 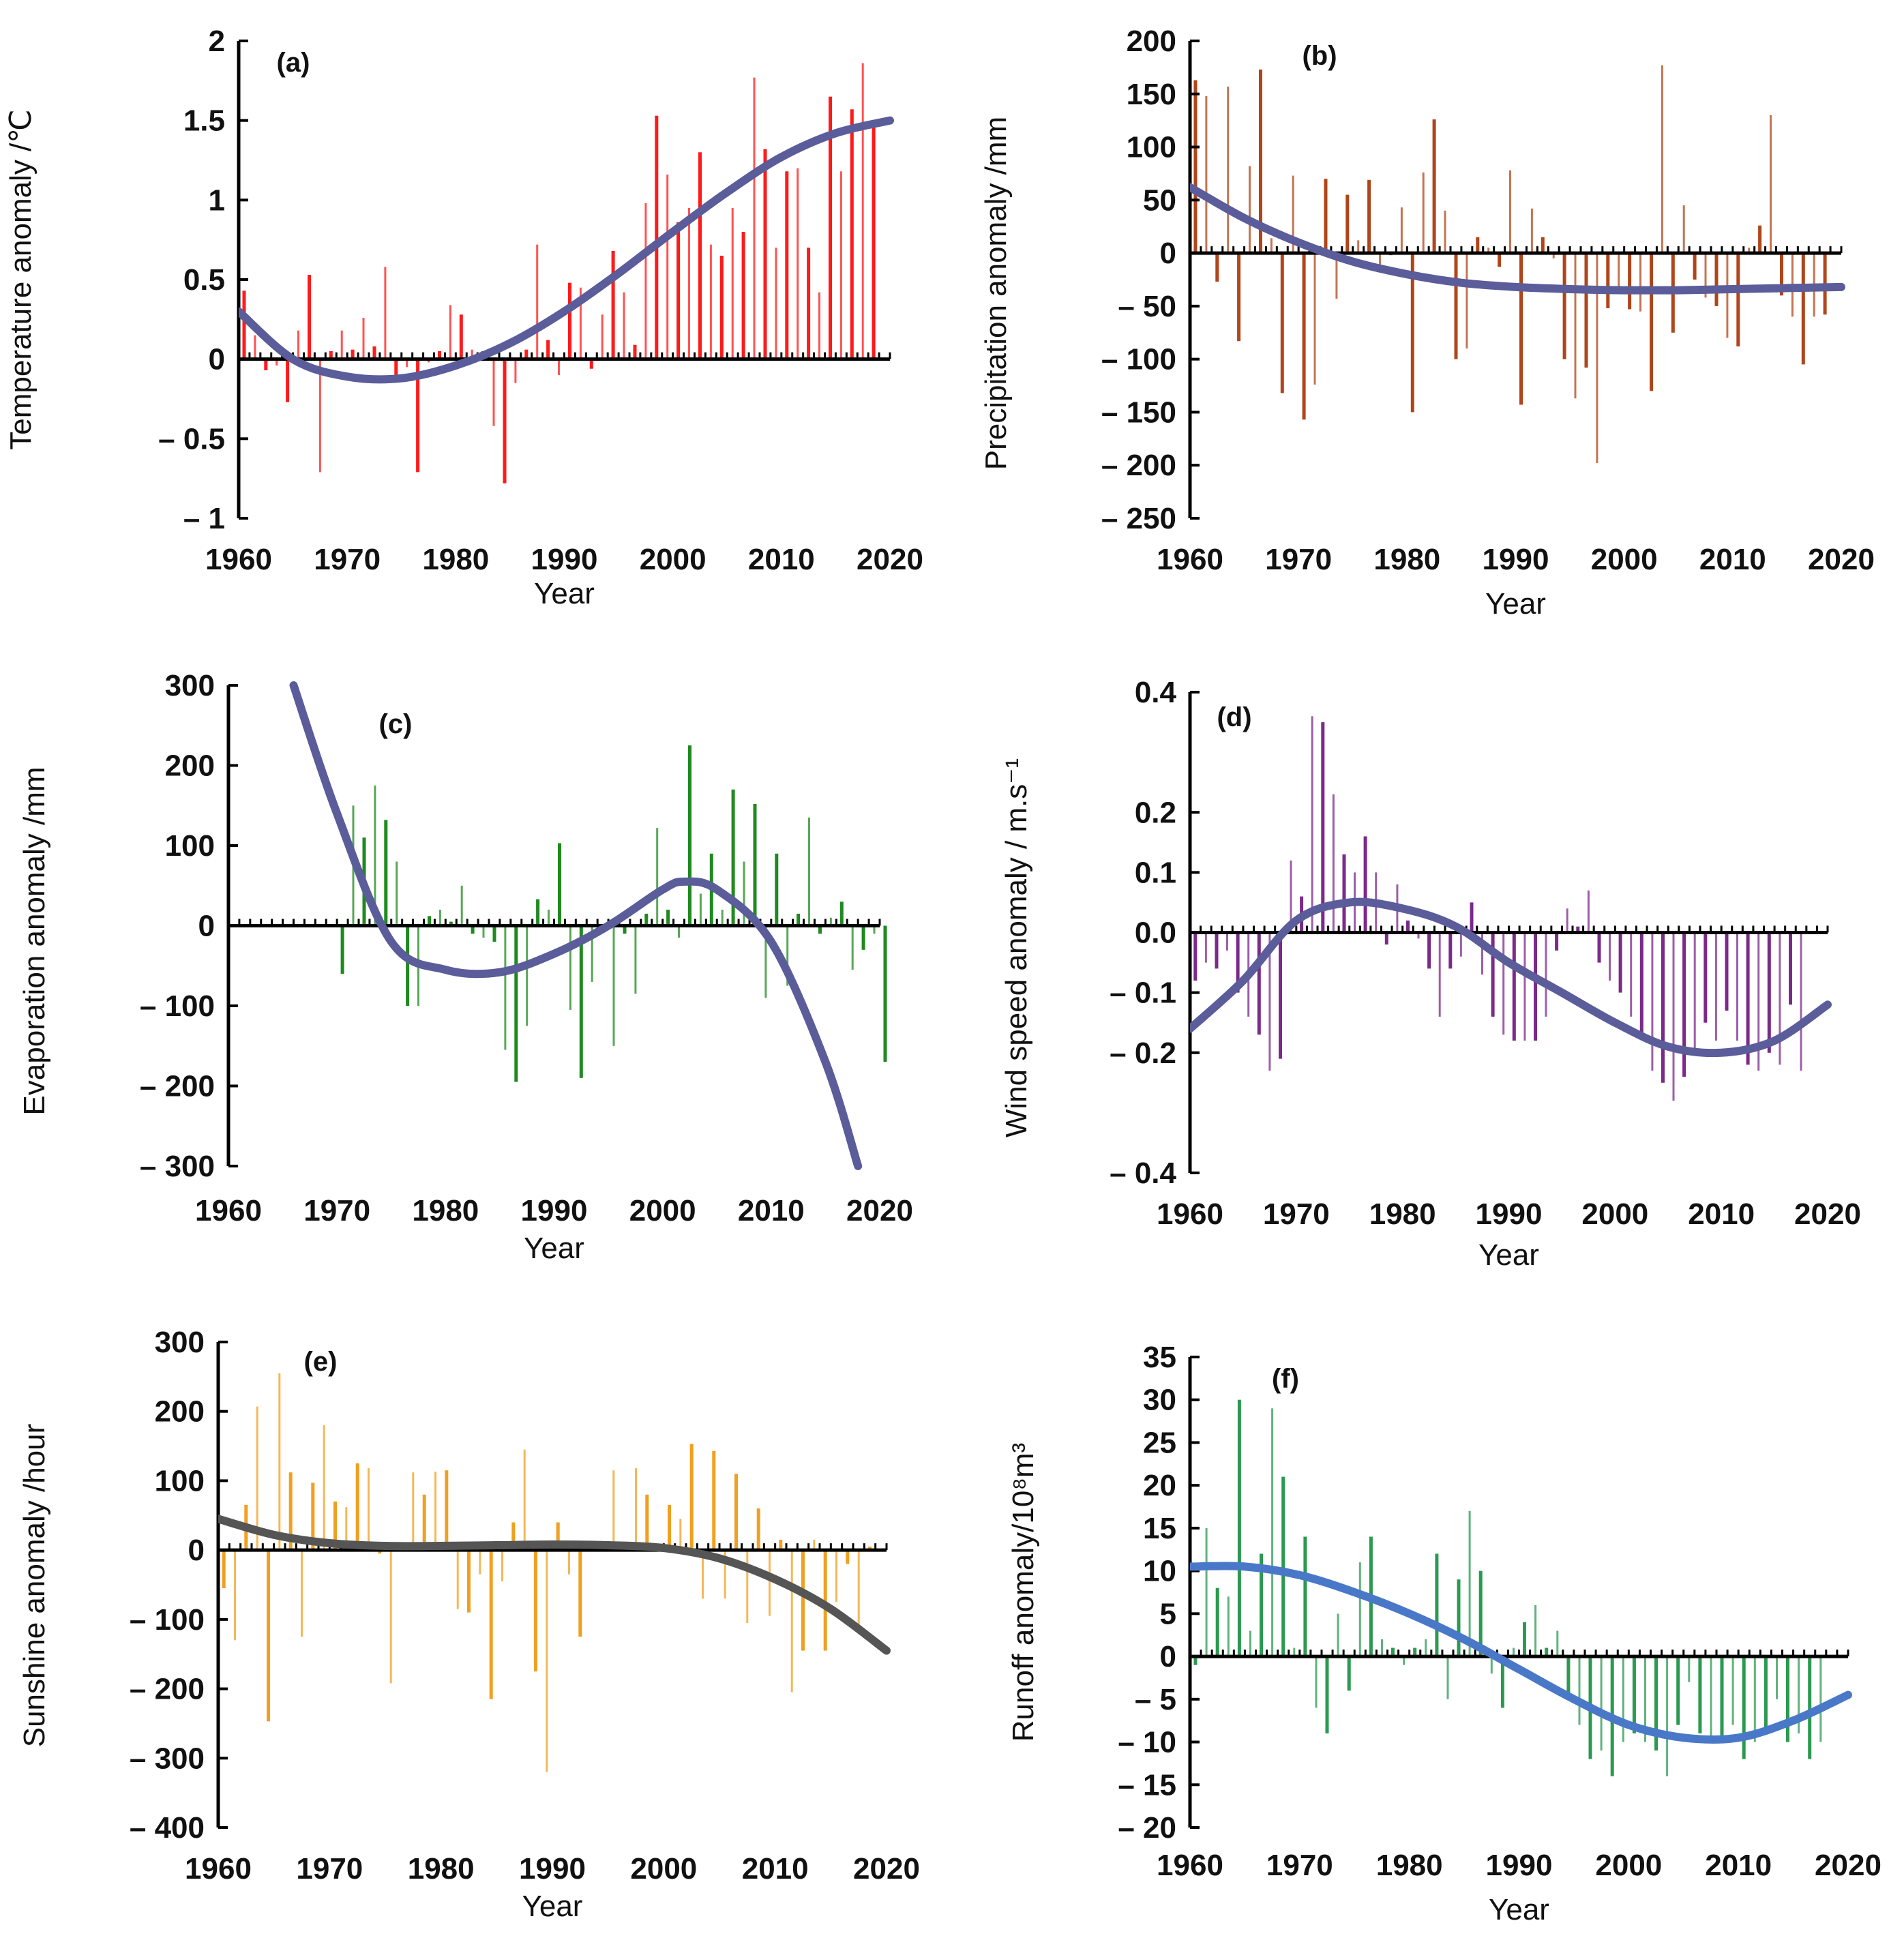 What do you see at coordinates (874, 239) in the screenshot?
I see `bar-a-2018` at bounding box center [874, 239].